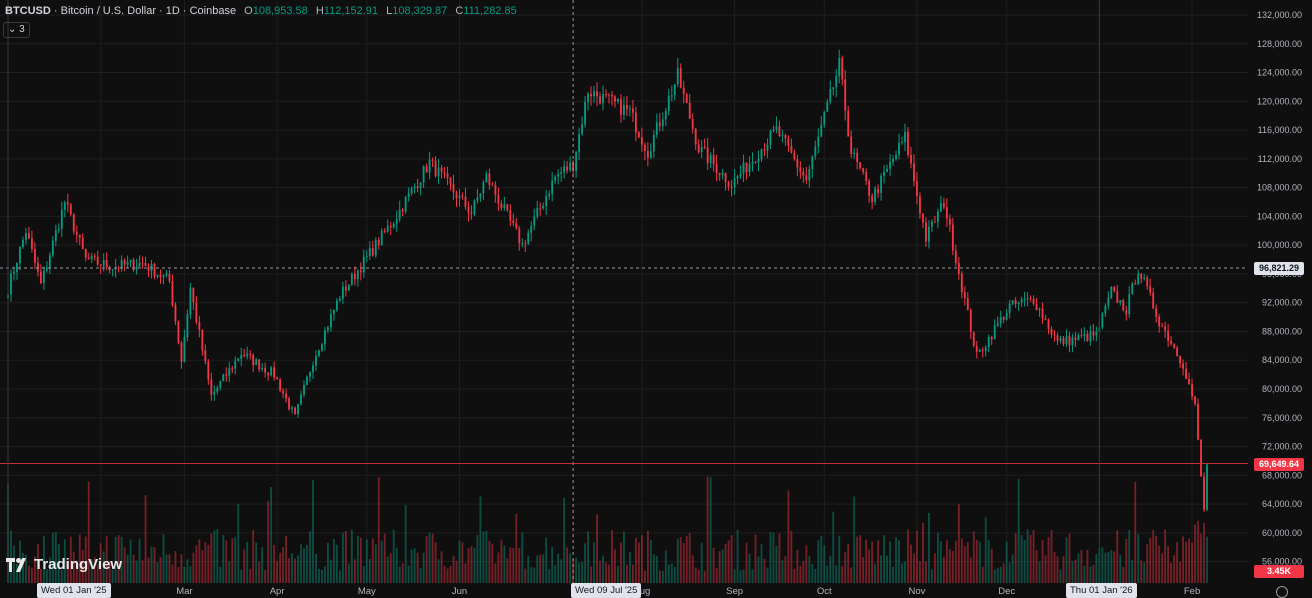  I want to click on tradingview-logo: TradingView, so click(64, 564).